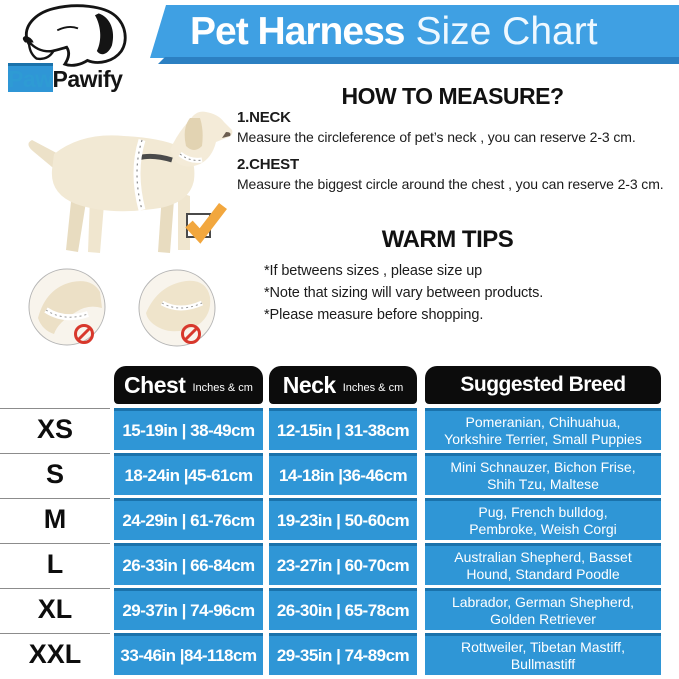  Describe the element at coordinates (222, 388) in the screenshot. I see `chest-header-unit: Inches & cm` at that location.